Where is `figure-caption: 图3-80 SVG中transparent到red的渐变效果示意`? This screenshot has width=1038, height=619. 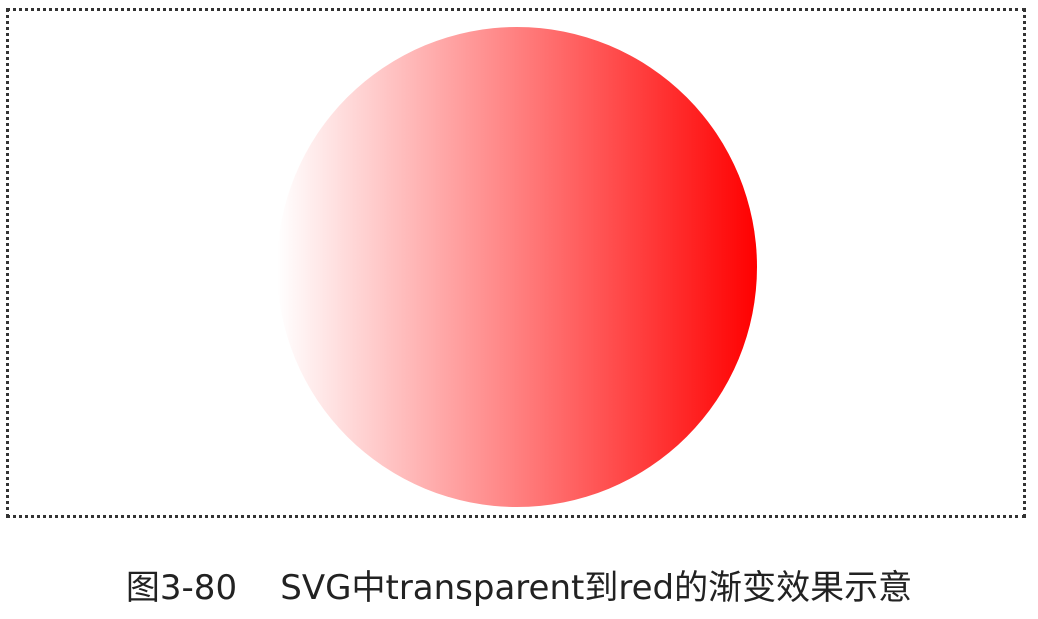 figure-caption: 图3-80 SVG中transparent到red的渐变效果示意 is located at coordinates (519, 588).